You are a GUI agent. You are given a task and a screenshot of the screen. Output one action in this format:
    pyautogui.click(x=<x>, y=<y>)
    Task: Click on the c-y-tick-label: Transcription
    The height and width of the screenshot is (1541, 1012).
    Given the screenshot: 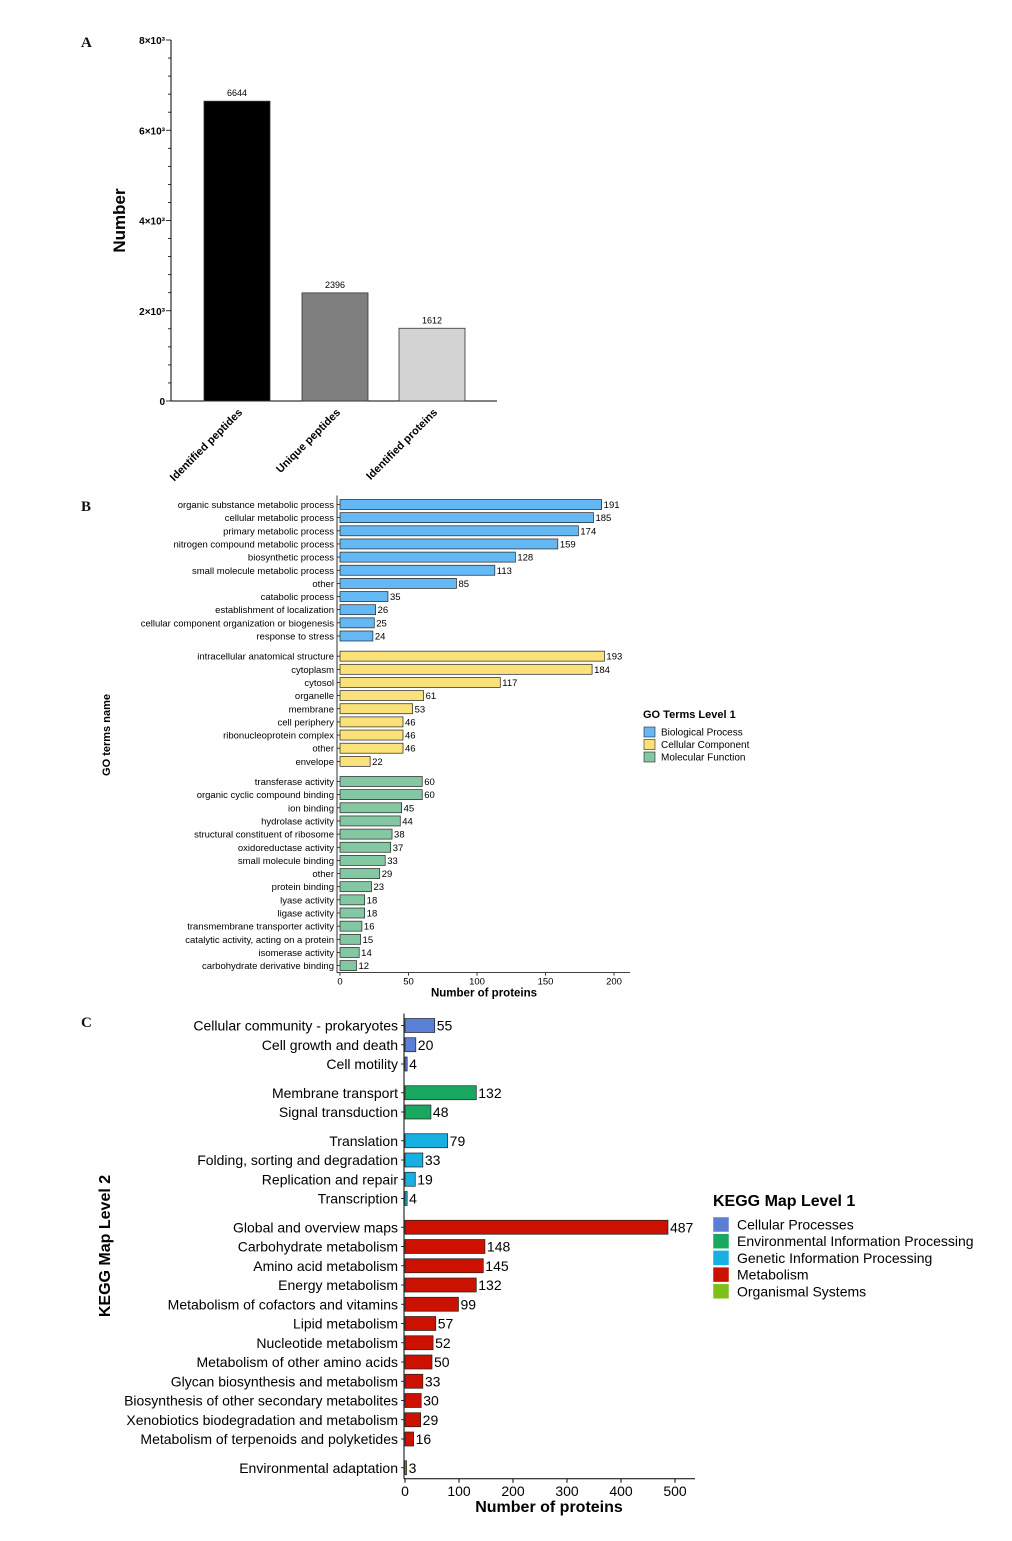 What is the action you would take?
    pyautogui.click(x=358, y=1199)
    